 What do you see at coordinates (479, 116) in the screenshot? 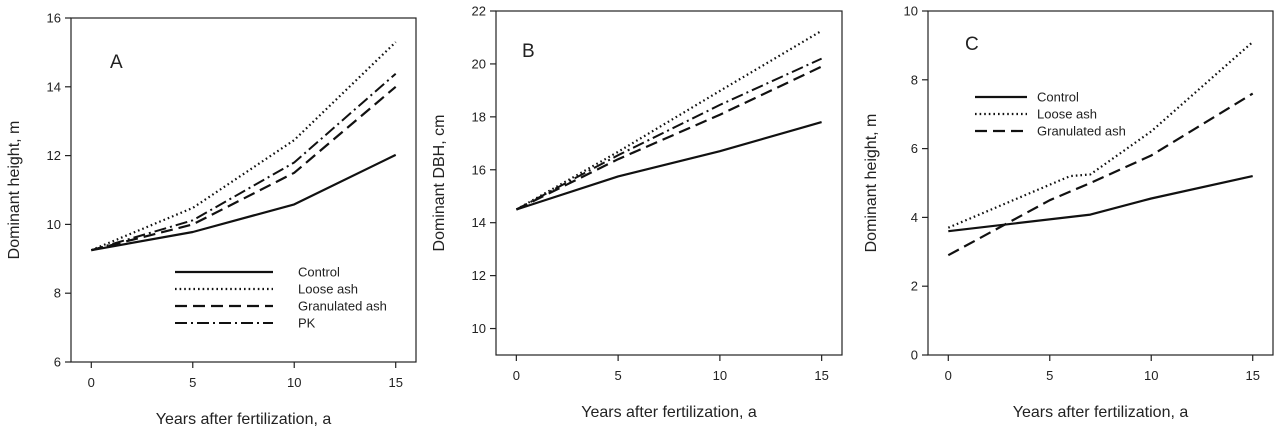
I see `y-tick-label: 18` at bounding box center [479, 116].